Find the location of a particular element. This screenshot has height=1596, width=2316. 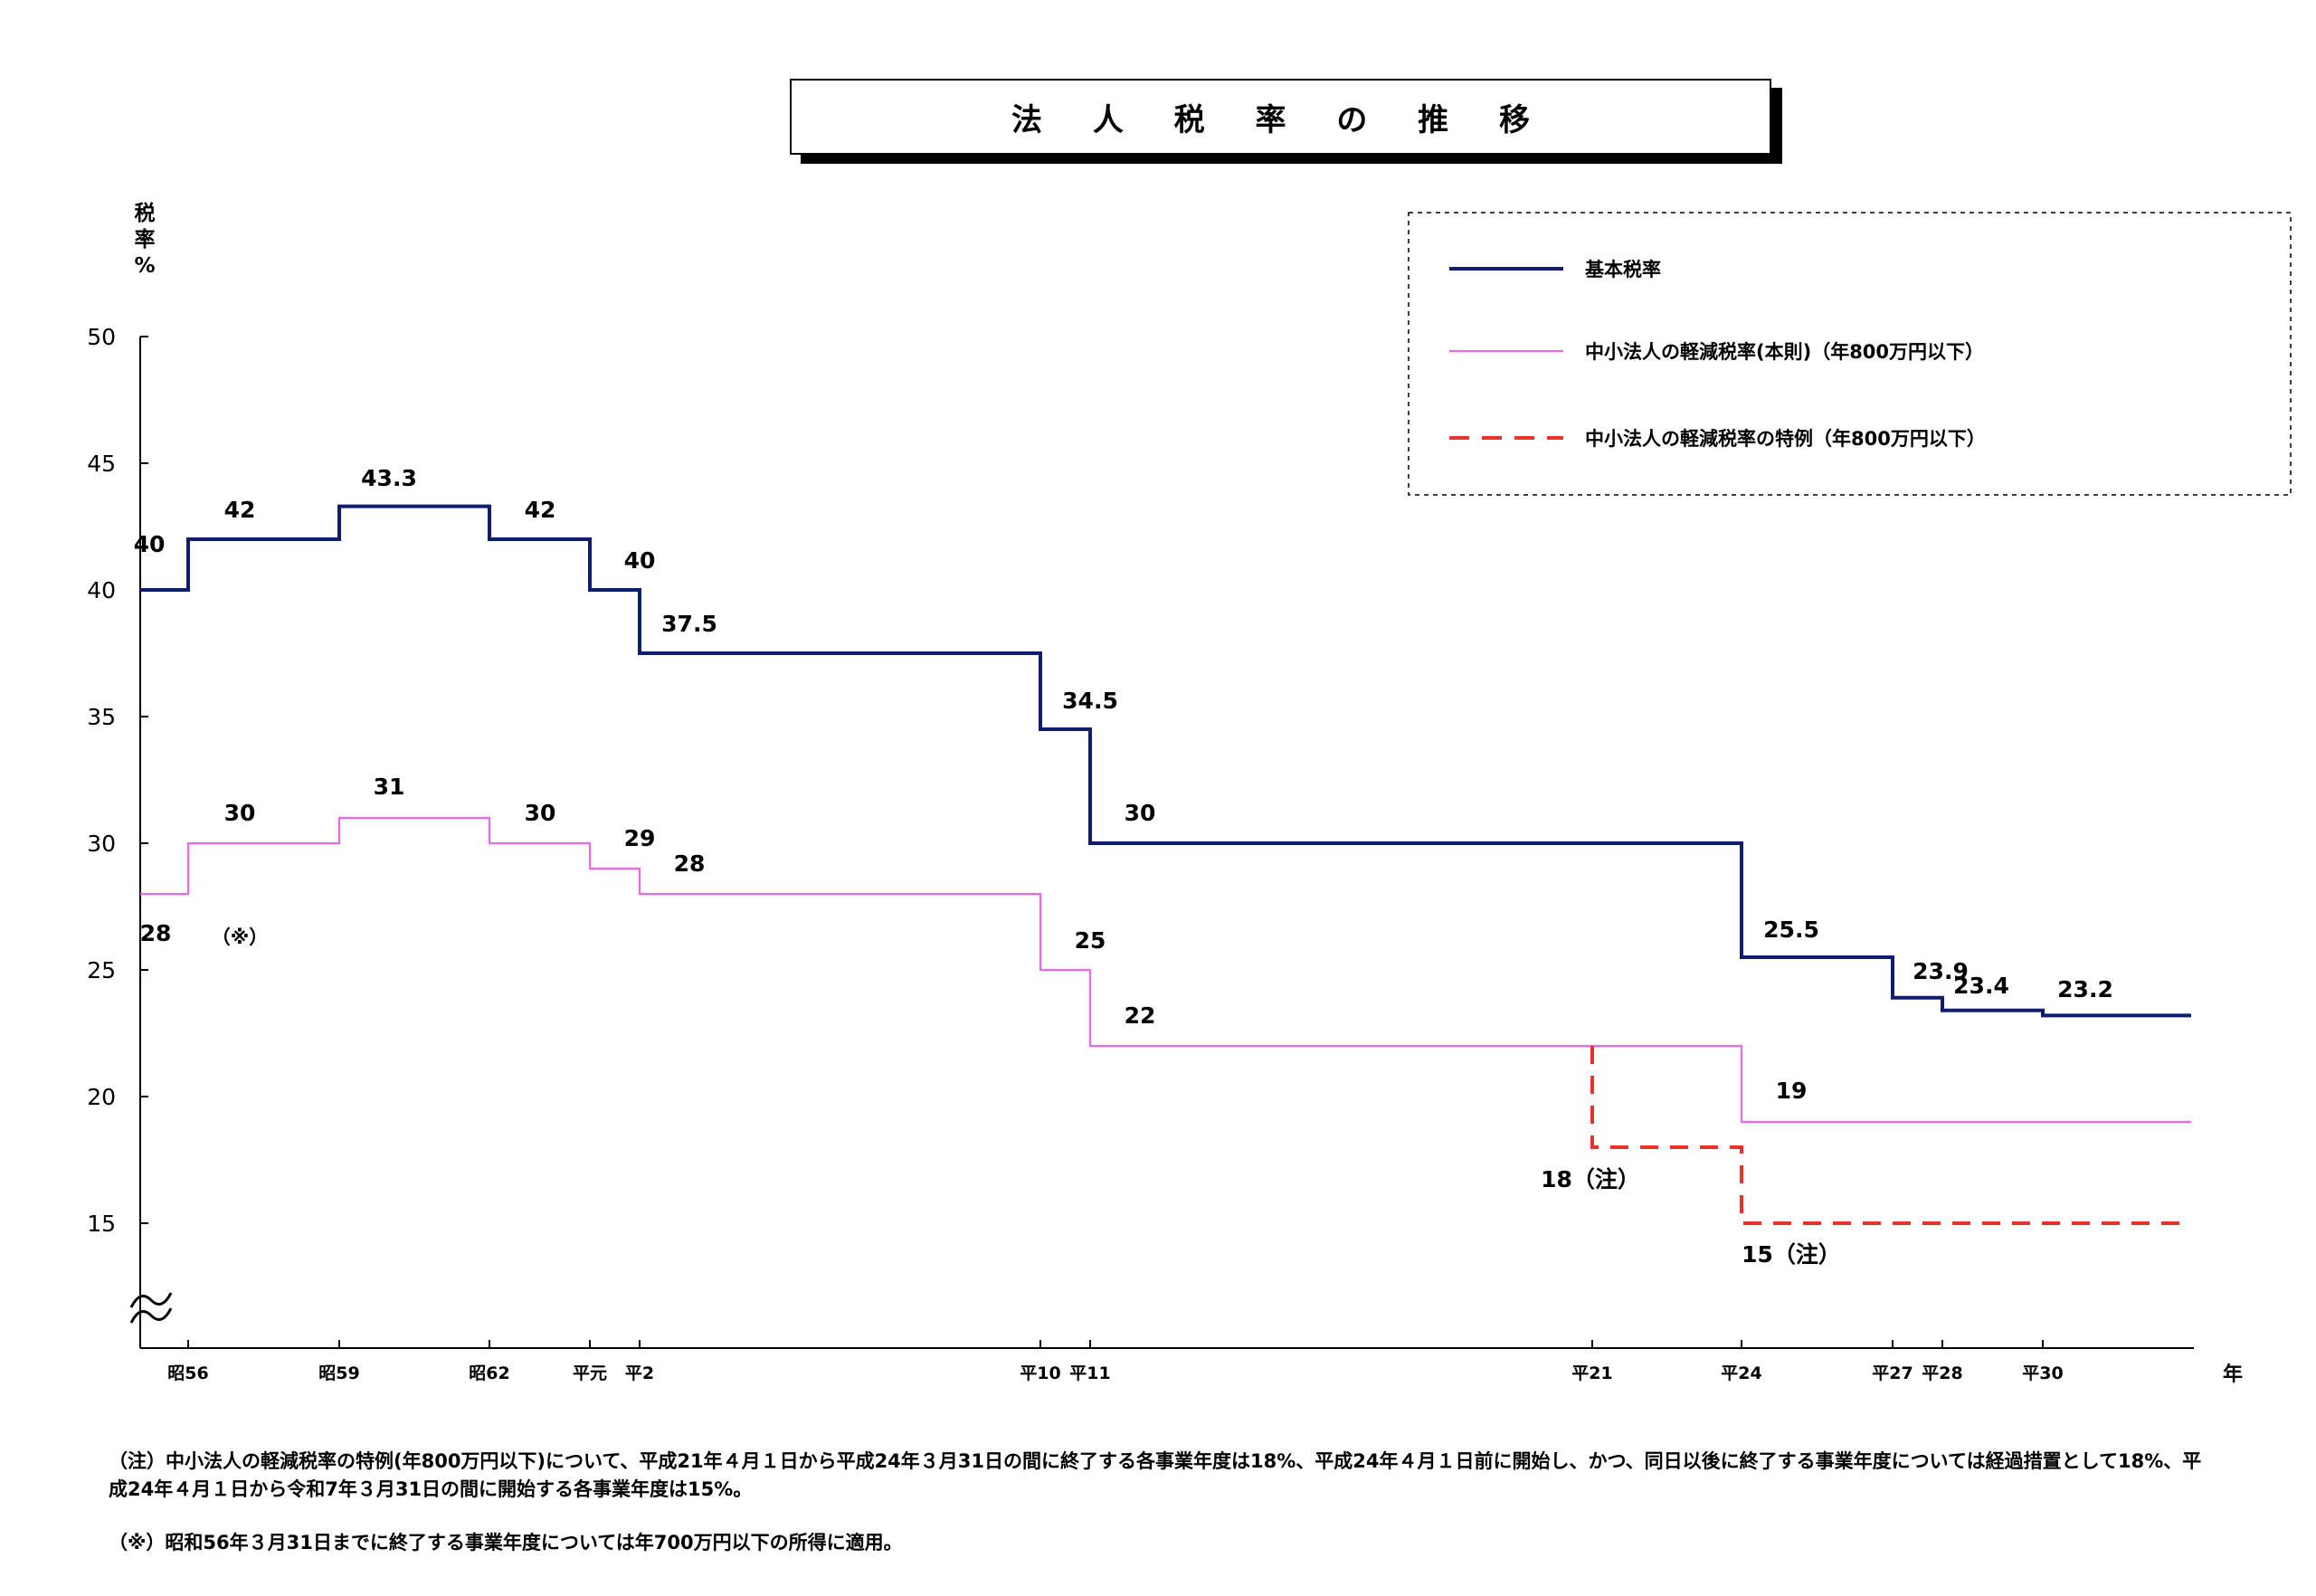

y-tick-label: 35 is located at coordinates (101, 717).